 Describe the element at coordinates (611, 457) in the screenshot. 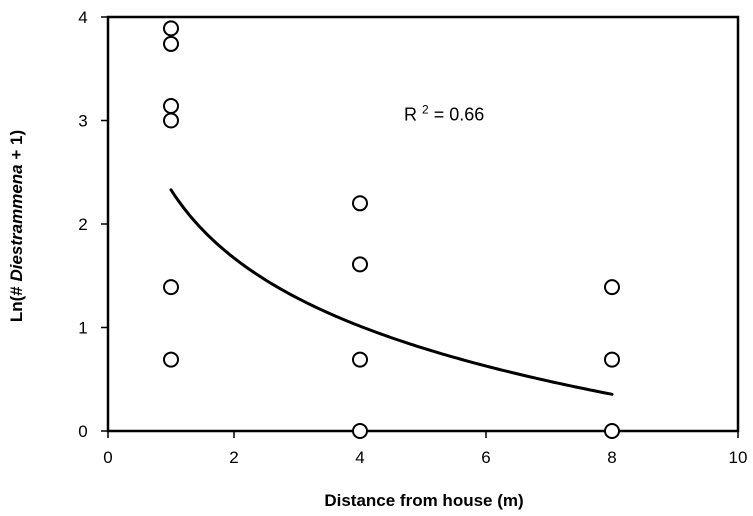

I see `x-tick-label: 8` at that location.